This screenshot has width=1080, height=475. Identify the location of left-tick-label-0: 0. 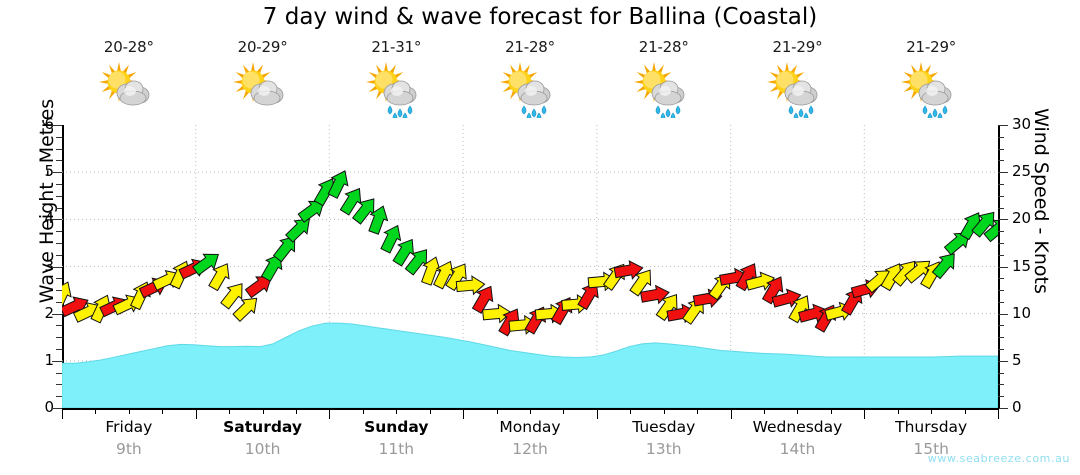
(49, 407).